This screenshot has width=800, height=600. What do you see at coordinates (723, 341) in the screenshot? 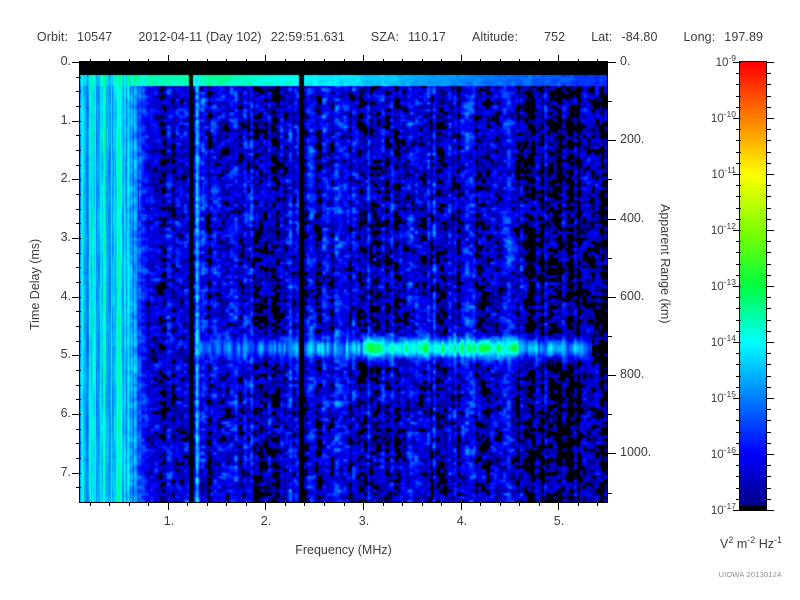
I see `colorbar-tick-label: 10-14` at bounding box center [723, 341].